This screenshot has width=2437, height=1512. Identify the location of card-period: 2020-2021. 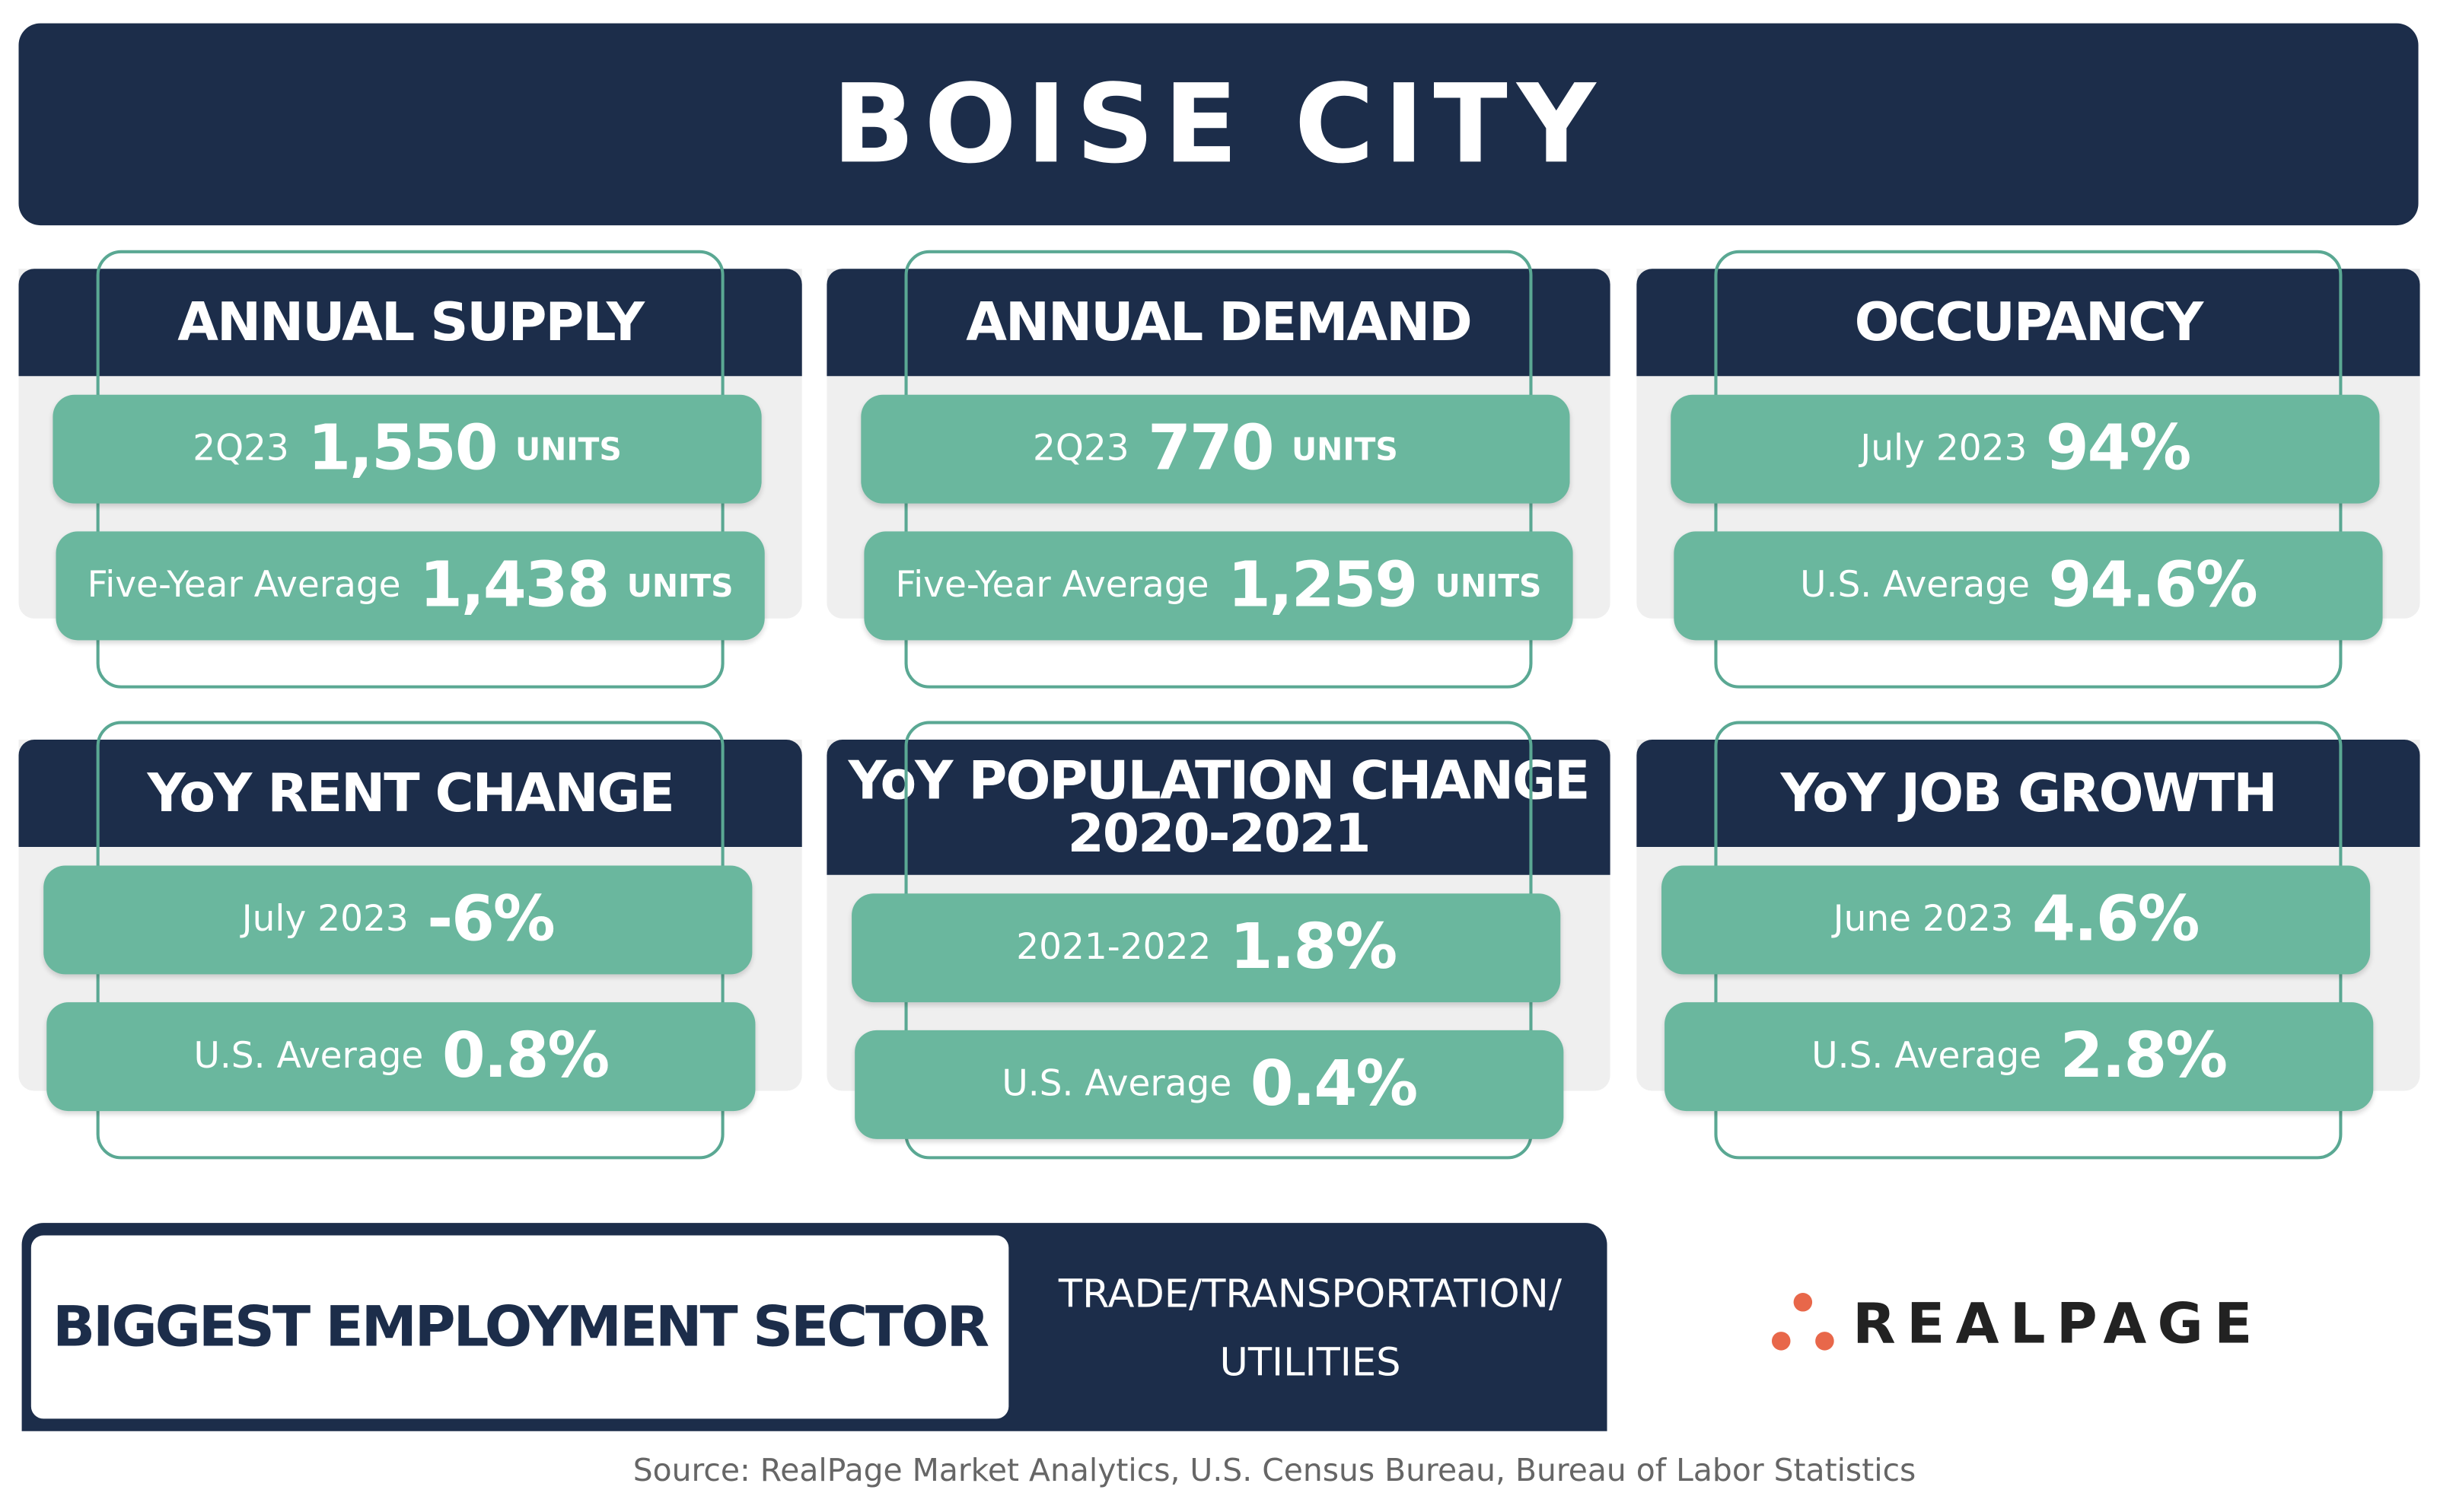
(1219, 833).